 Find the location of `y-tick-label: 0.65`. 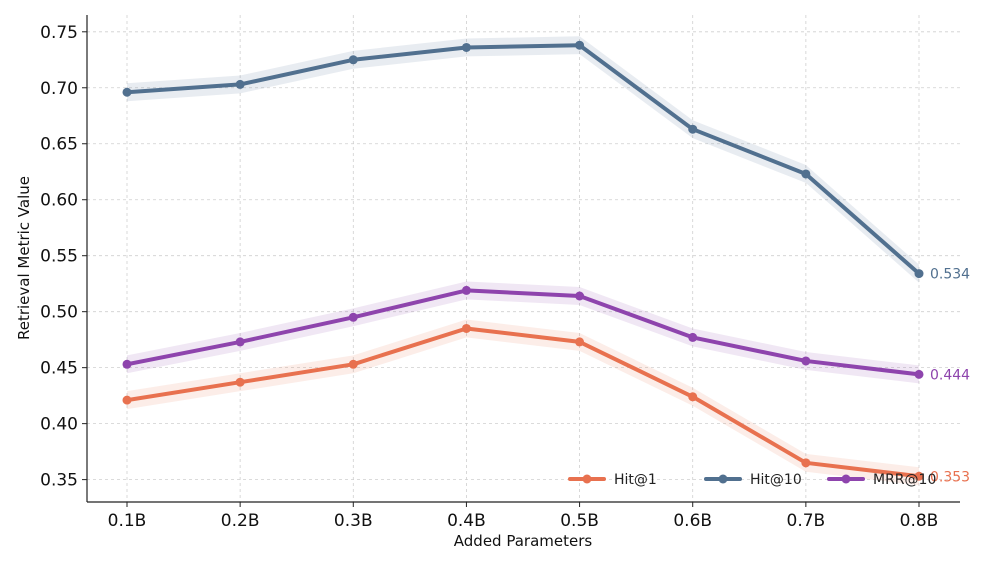

y-tick-label: 0.65 is located at coordinates (59, 145).